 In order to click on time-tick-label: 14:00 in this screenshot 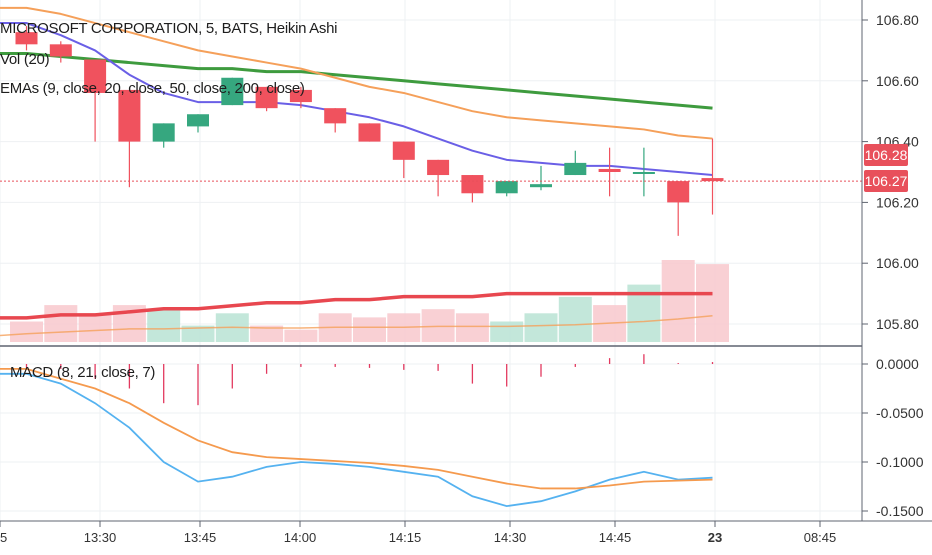, I will do `click(300, 537)`.